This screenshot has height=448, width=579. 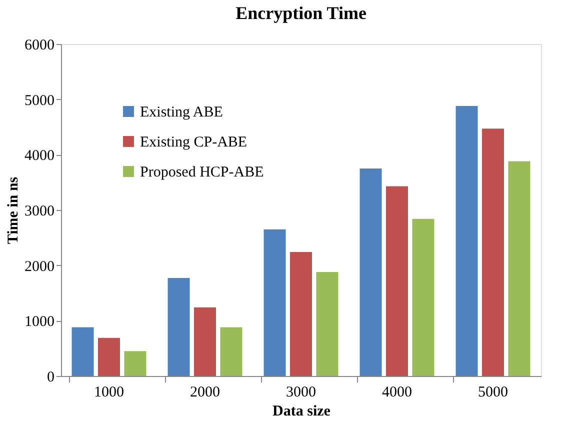 What do you see at coordinates (39, 46) in the screenshot?
I see `y-tick-label: 6000` at bounding box center [39, 46].